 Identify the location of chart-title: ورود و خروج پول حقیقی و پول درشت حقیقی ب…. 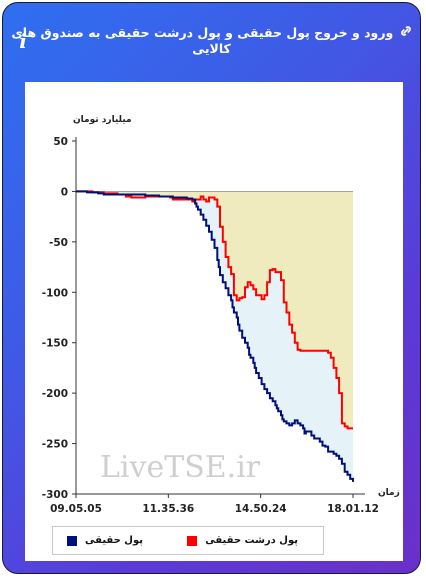
(202, 40).